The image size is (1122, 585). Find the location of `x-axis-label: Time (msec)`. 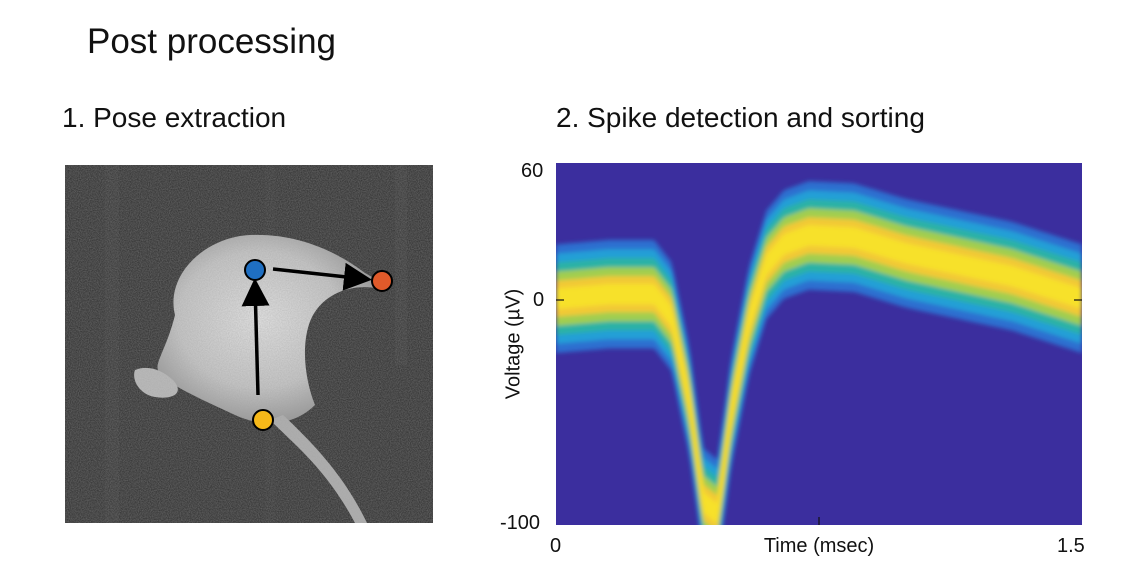

x-axis-label: Time (msec) is located at coordinates (819, 546).